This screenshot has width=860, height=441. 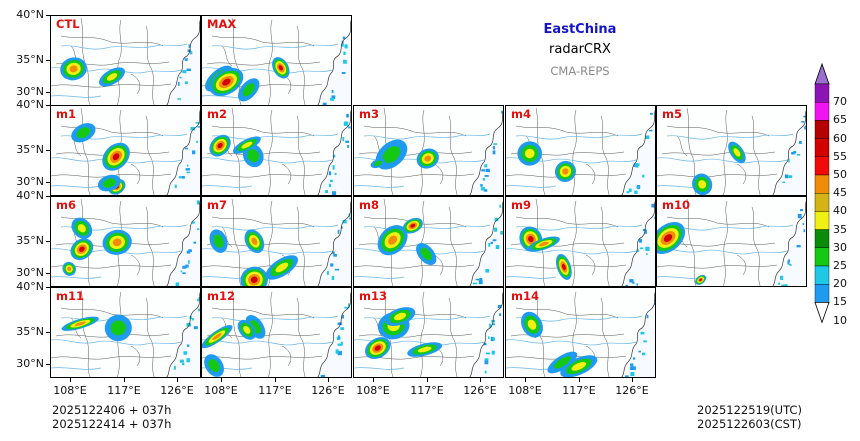 I want to click on panel-label: m11, so click(x=70, y=296).